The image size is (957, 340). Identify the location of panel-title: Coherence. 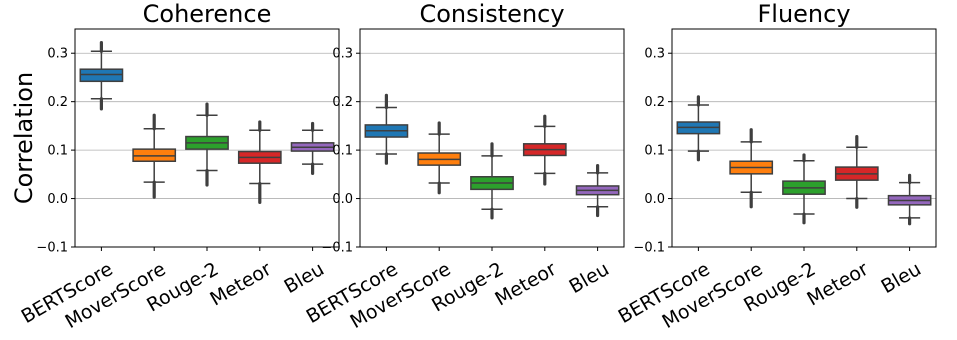
(207, 14).